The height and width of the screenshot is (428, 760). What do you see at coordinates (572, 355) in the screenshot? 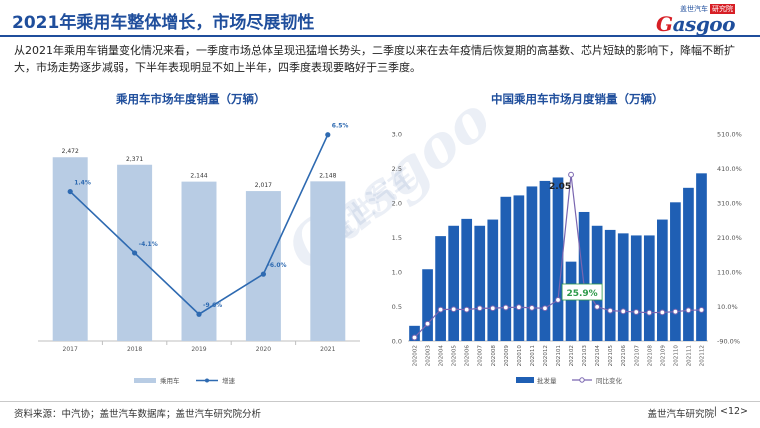
I see `month-tick-202102: 202102` at bounding box center [572, 355].